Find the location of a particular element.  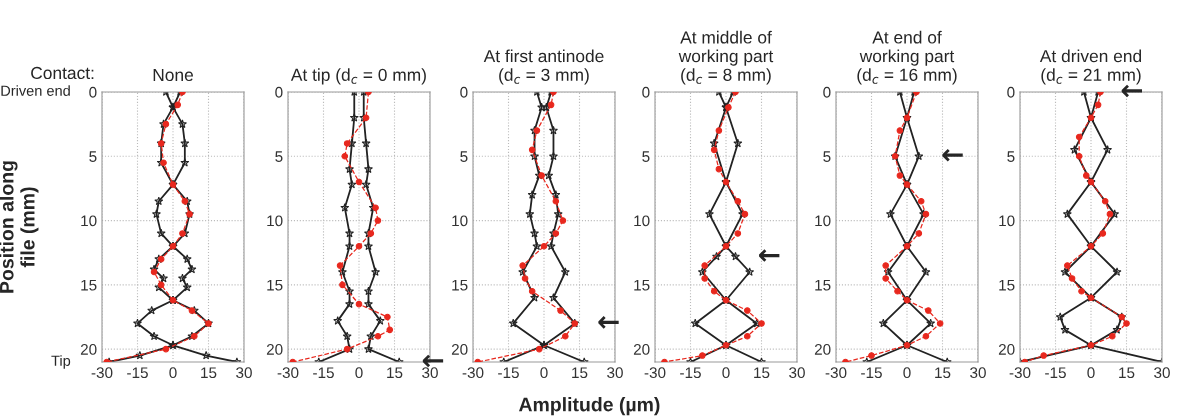

chart-title: At end of working part (d$_{c}$ = 16 mm) is located at coordinates (907, 57).